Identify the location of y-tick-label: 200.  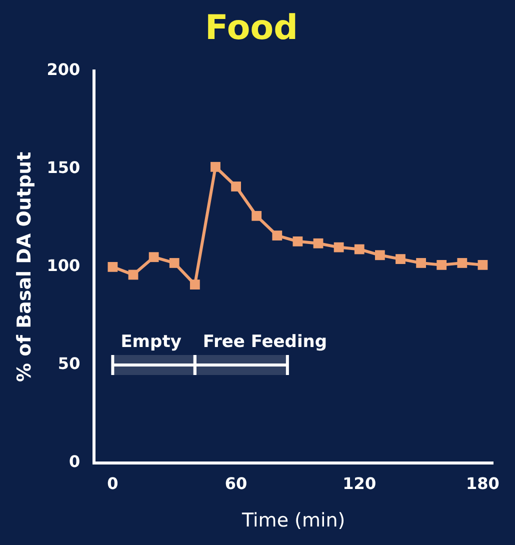
(63, 69).